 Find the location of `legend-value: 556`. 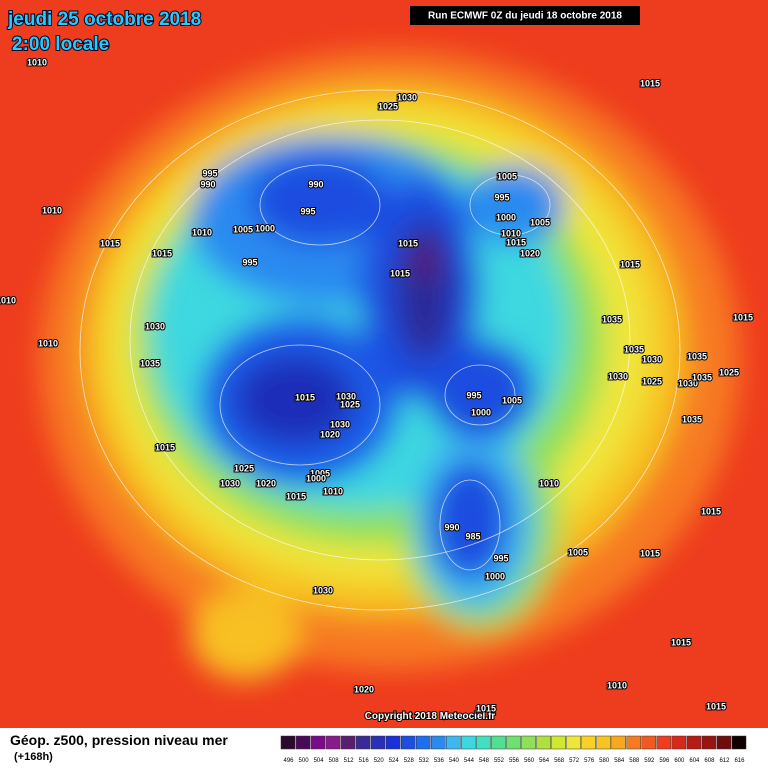

legend-value: 556 is located at coordinates (514, 761).